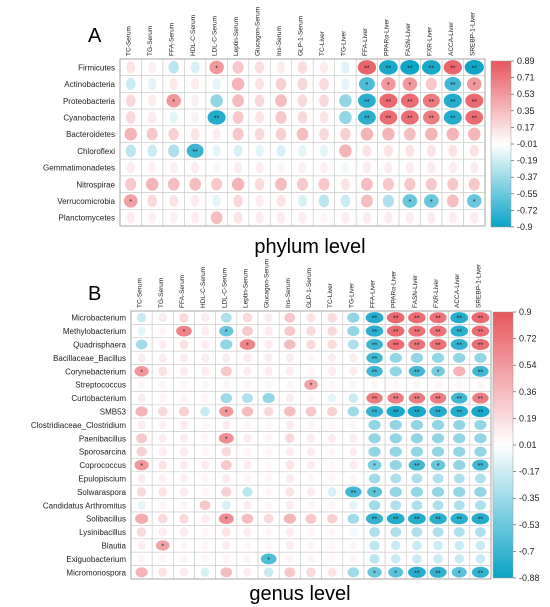 The height and width of the screenshot is (607, 550). What do you see at coordinates (103, 452) in the screenshot?
I see `row-label: Sporosarcina` at bounding box center [103, 452].